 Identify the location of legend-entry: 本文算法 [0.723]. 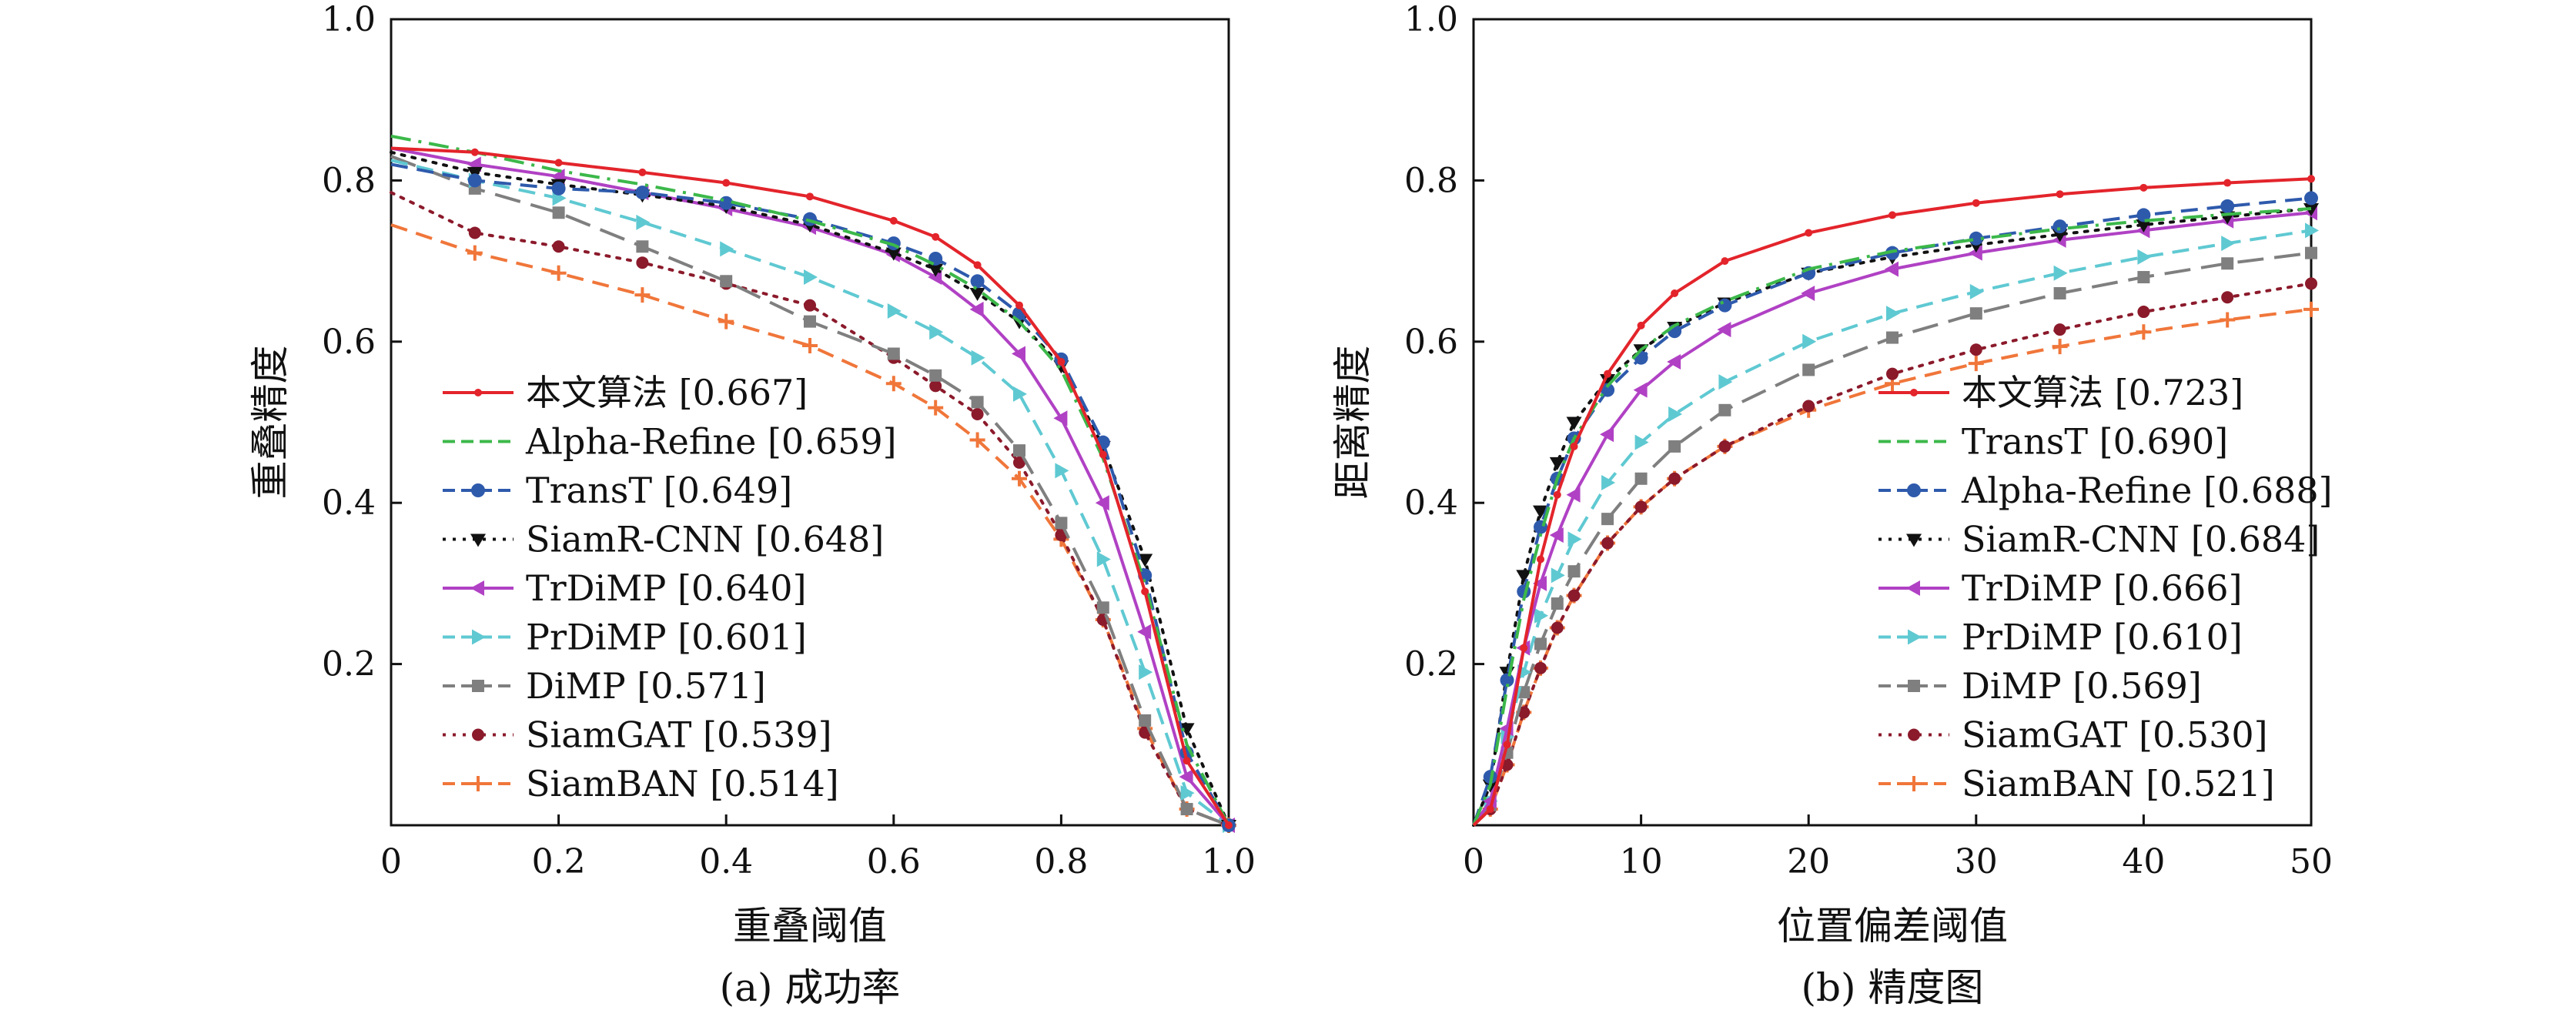
(2061, 392).